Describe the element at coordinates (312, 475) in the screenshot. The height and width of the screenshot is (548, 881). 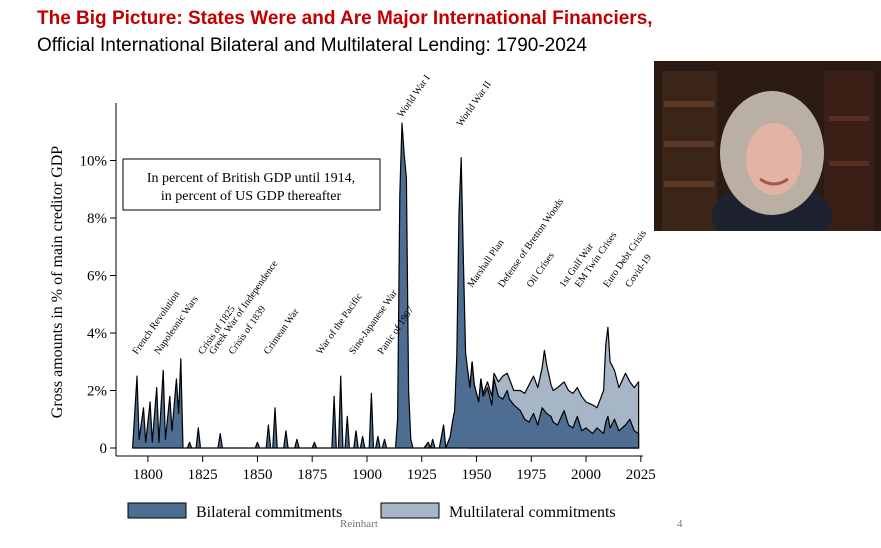
I see `x-tick-label: 1875` at that location.